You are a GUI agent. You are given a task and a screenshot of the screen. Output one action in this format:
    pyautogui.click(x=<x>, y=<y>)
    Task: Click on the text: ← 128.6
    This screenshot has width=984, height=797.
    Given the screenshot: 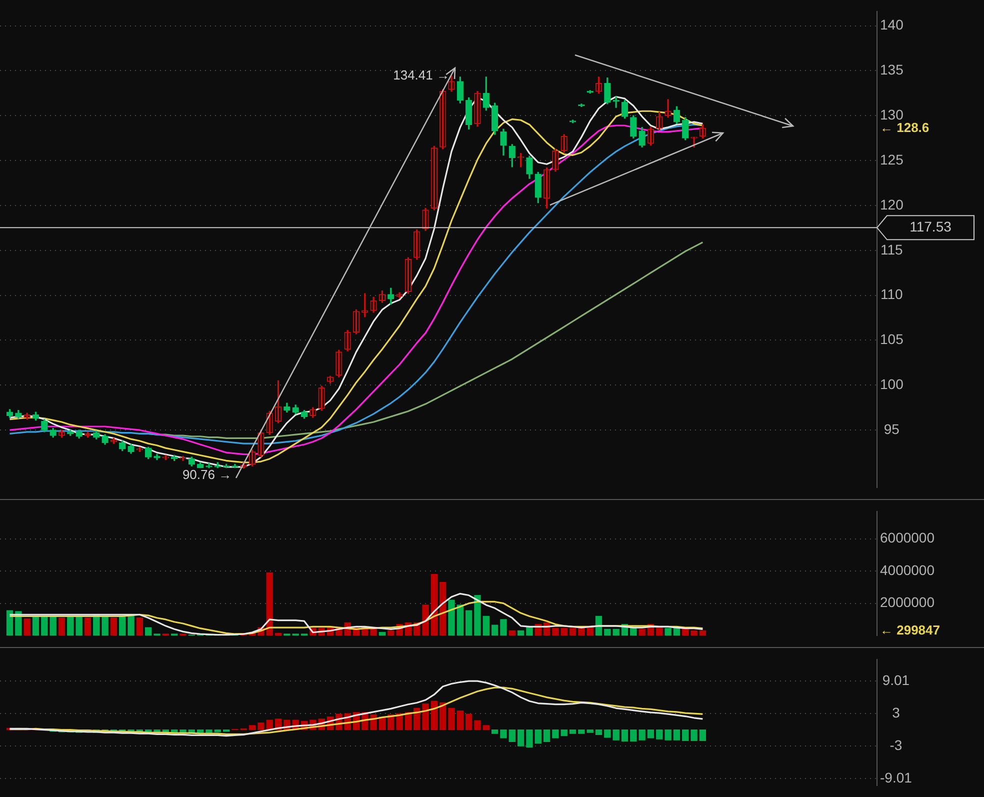 What is the action you would take?
    pyautogui.click(x=905, y=127)
    